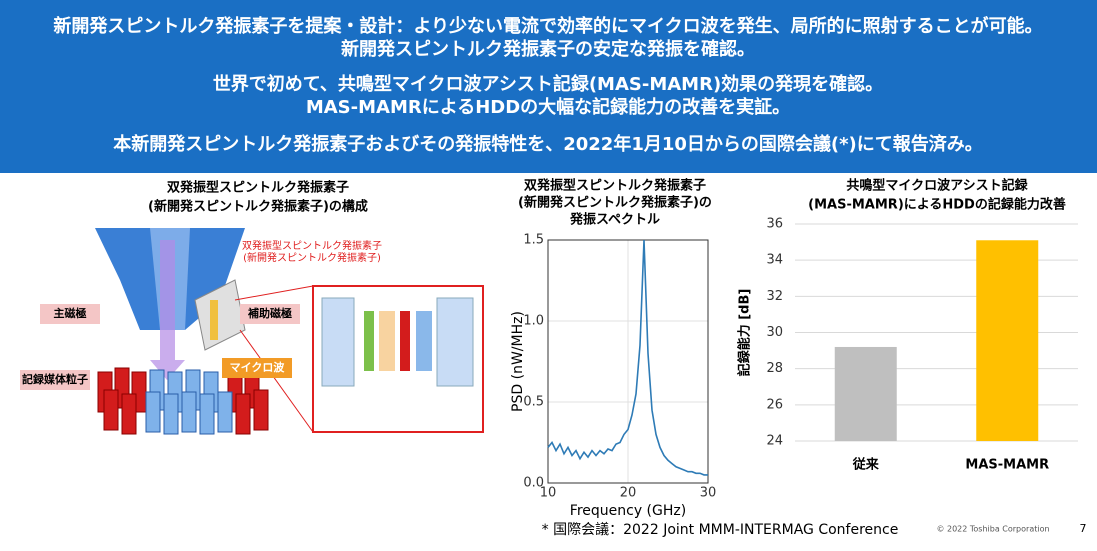 This screenshot has height=551, width=1097. I want to click on y-axis-label: PSD (nW/MHz), so click(518, 361).